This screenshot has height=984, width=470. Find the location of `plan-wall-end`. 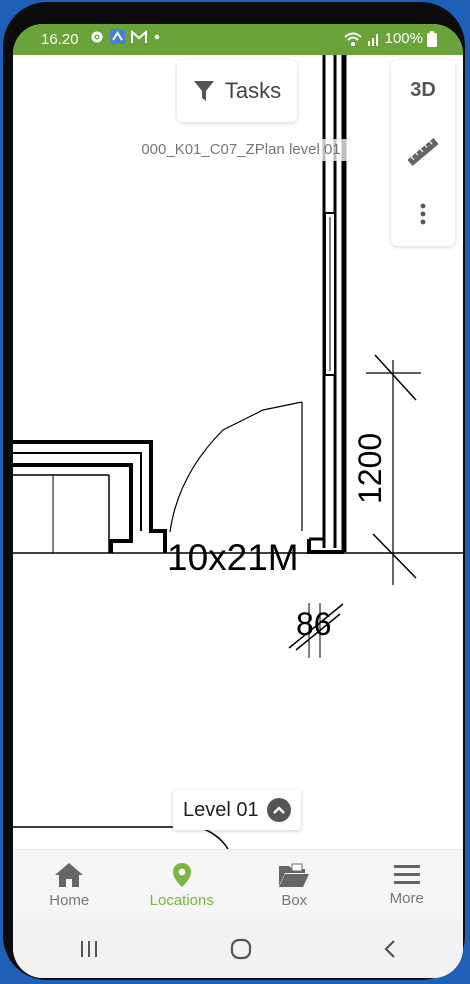

plan-wall-end is located at coordinates (325, 546).